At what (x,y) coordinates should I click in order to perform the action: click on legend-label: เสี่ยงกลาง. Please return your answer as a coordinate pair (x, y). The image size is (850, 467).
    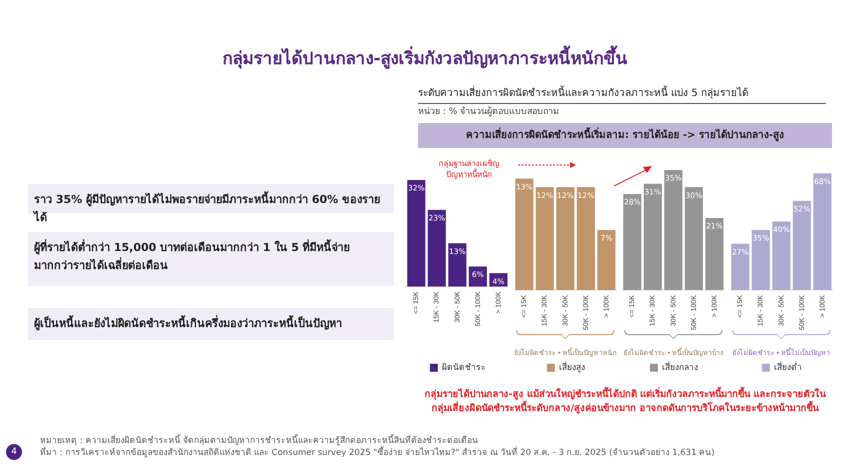
    Looking at the image, I should click on (680, 366).